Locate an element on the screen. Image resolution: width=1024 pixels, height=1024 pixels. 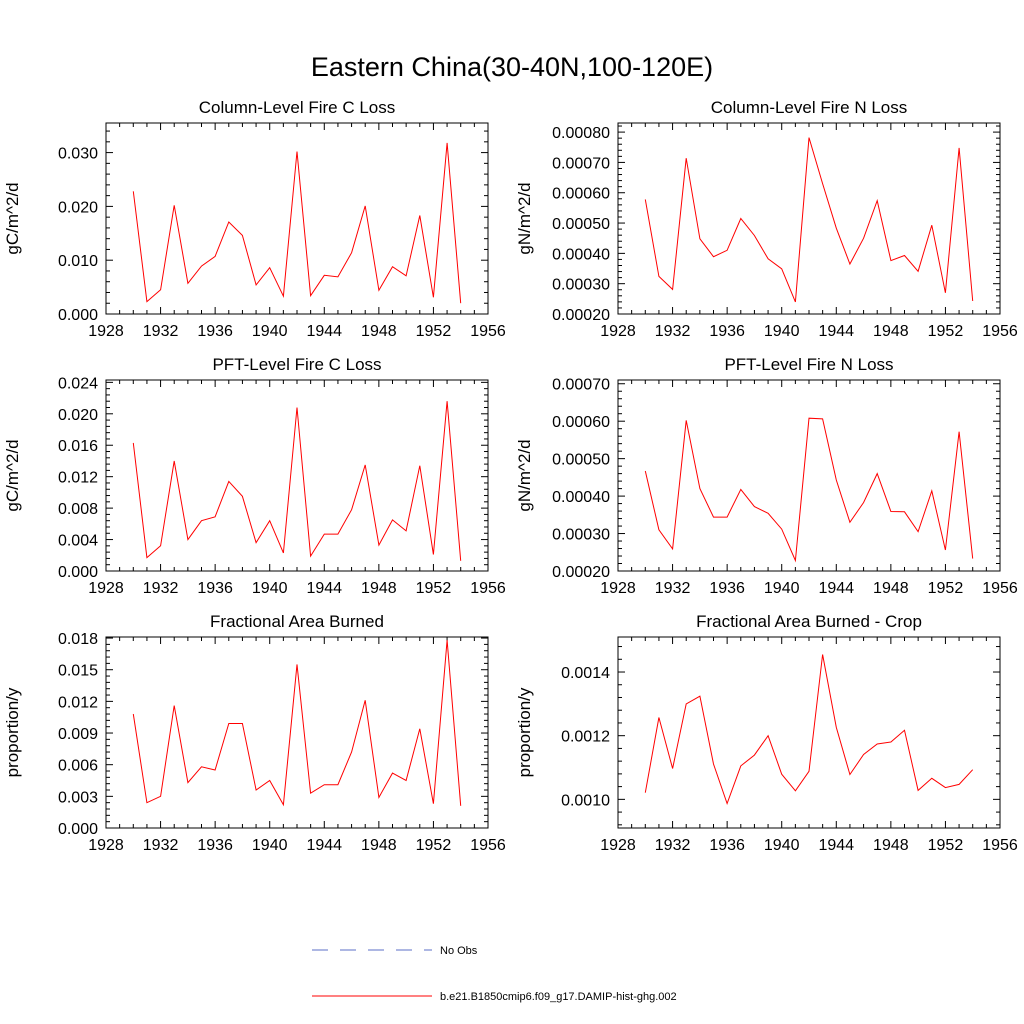
panel-title: Column-Level Fire C Loss is located at coordinates (297, 107).